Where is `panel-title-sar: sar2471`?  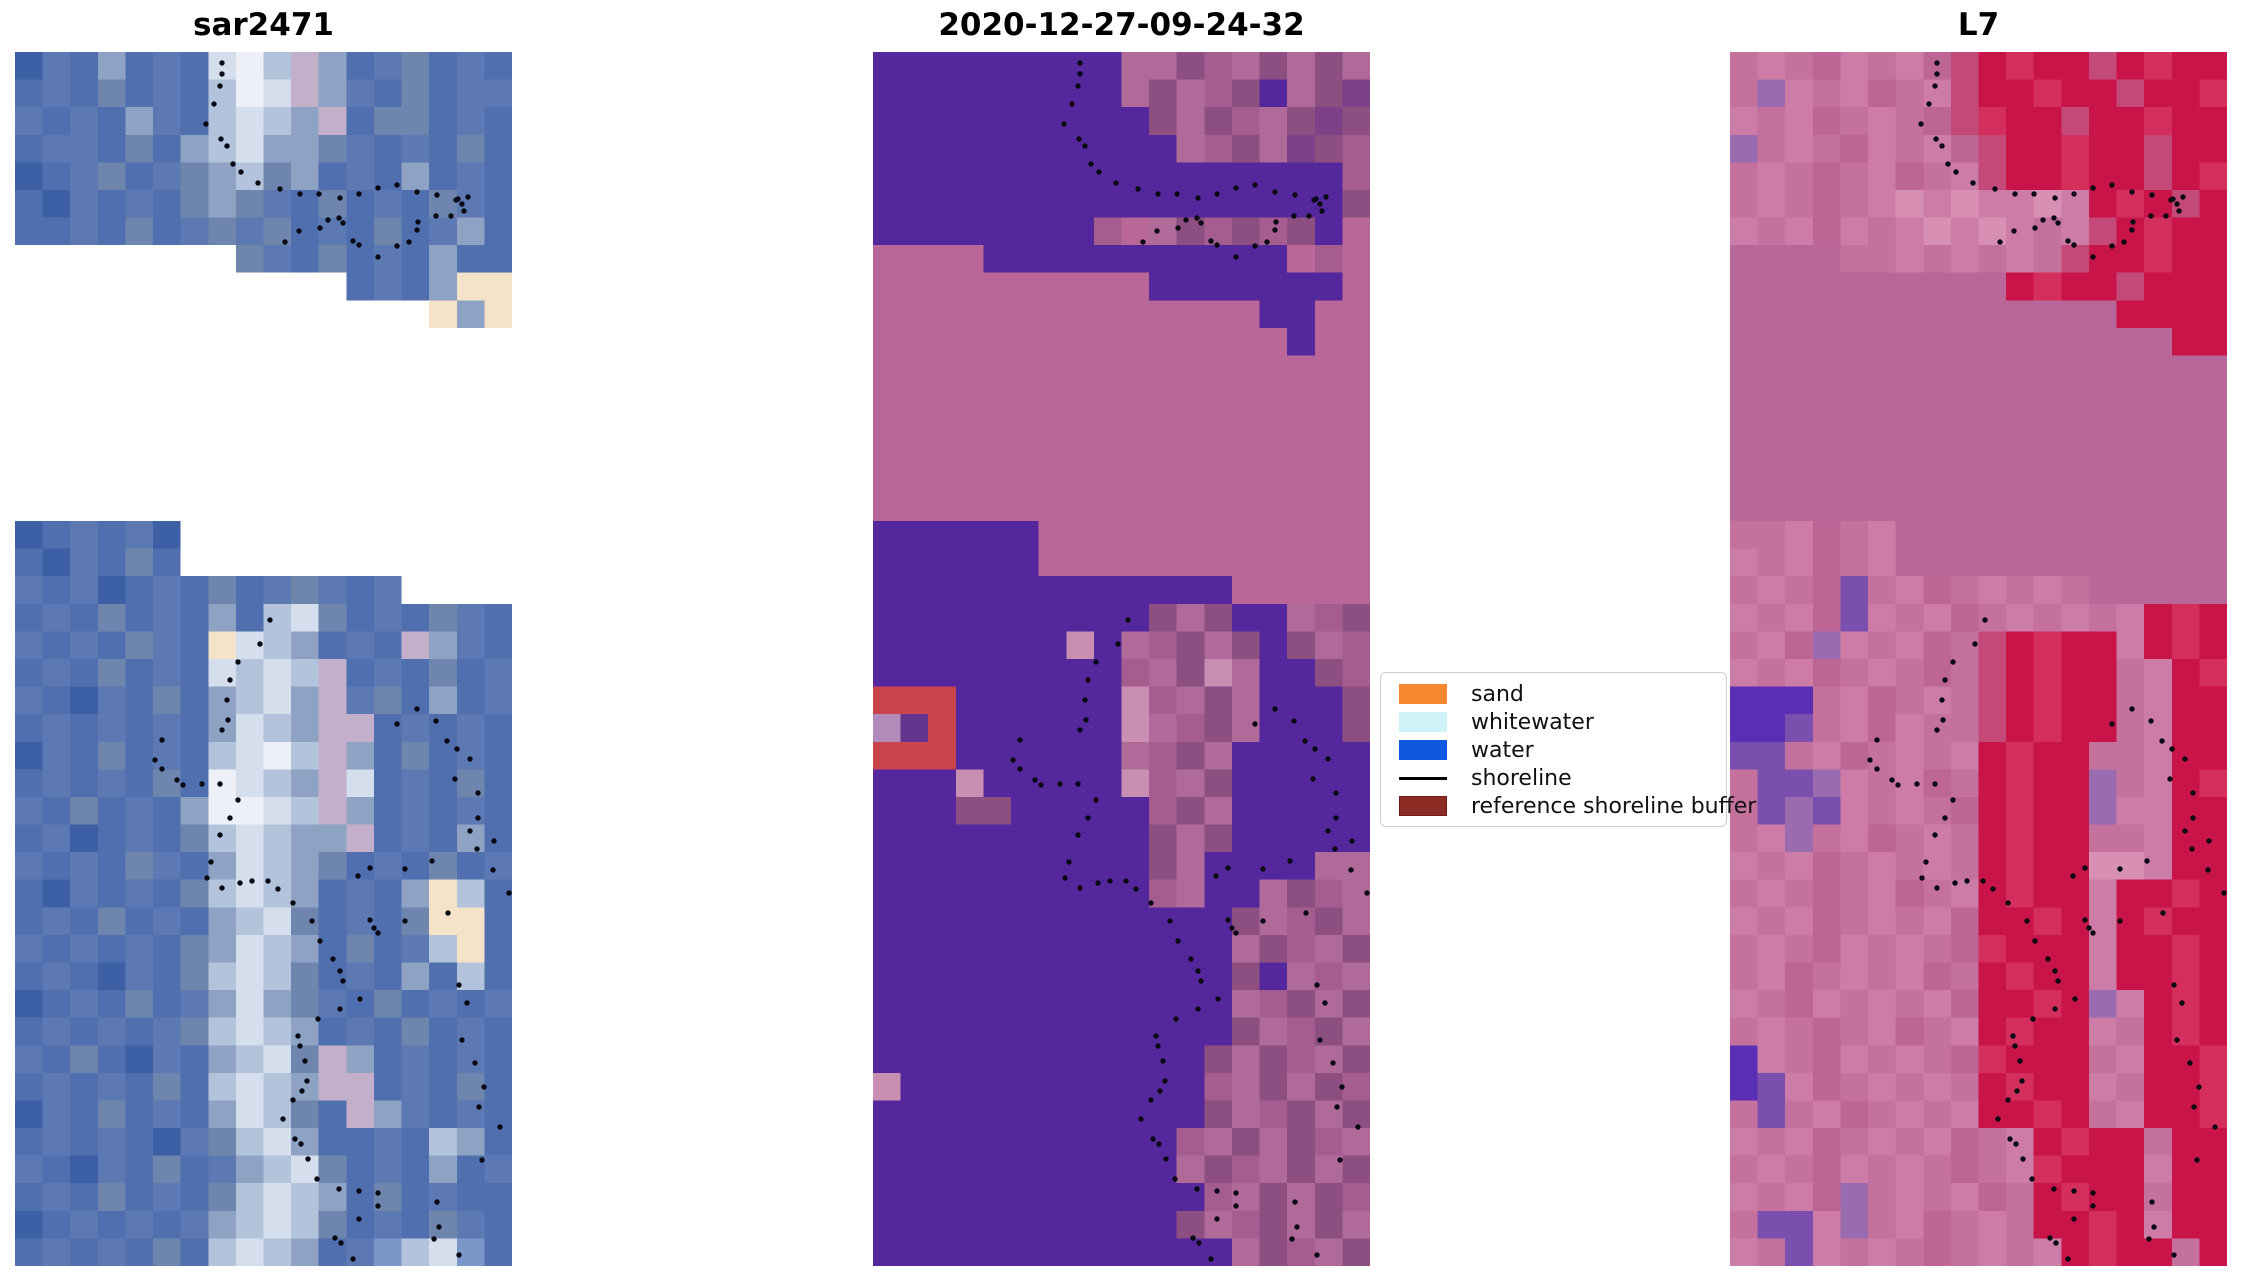
panel-title-sar: sar2471 is located at coordinates (263, 25).